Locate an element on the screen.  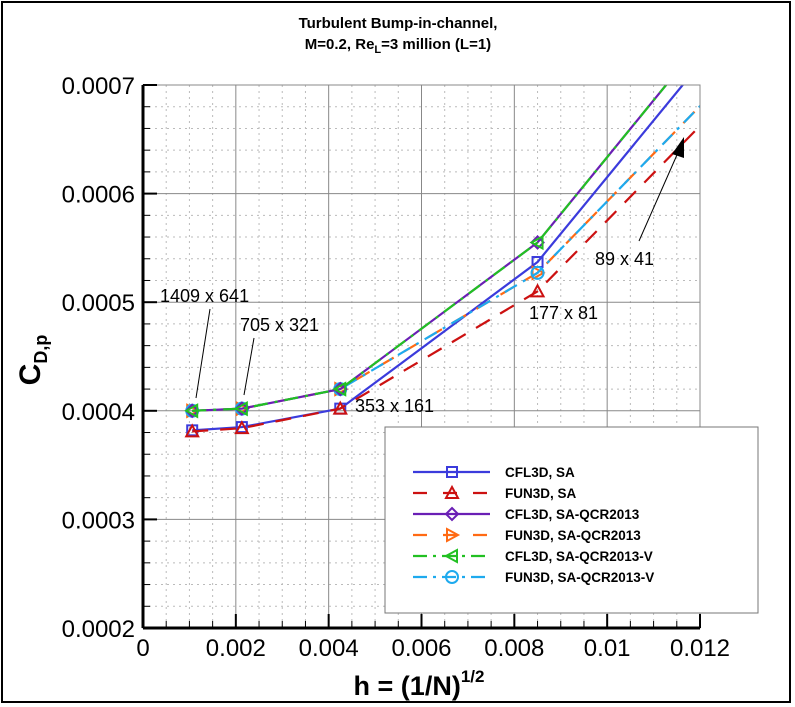
x-tick-label: 0.008 is located at coordinates (514, 648).